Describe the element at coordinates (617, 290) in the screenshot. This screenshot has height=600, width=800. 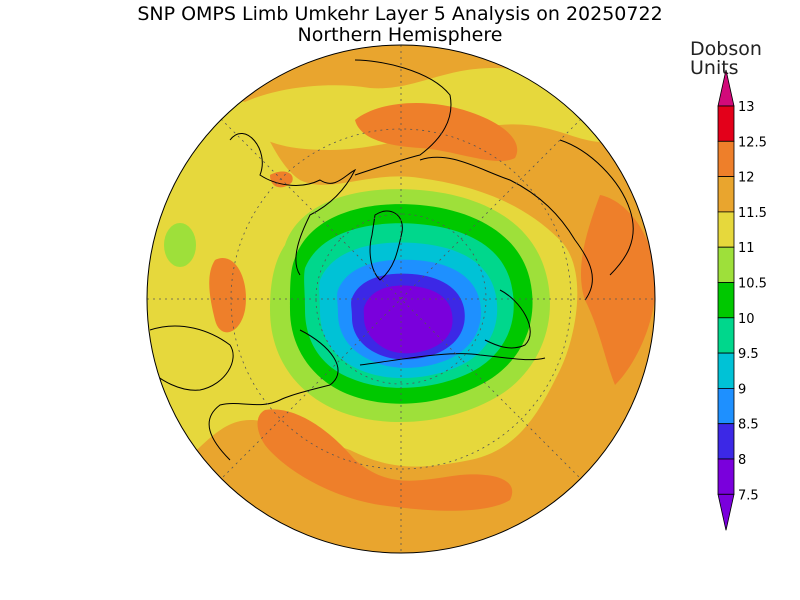
I see `contour-12-east` at that location.